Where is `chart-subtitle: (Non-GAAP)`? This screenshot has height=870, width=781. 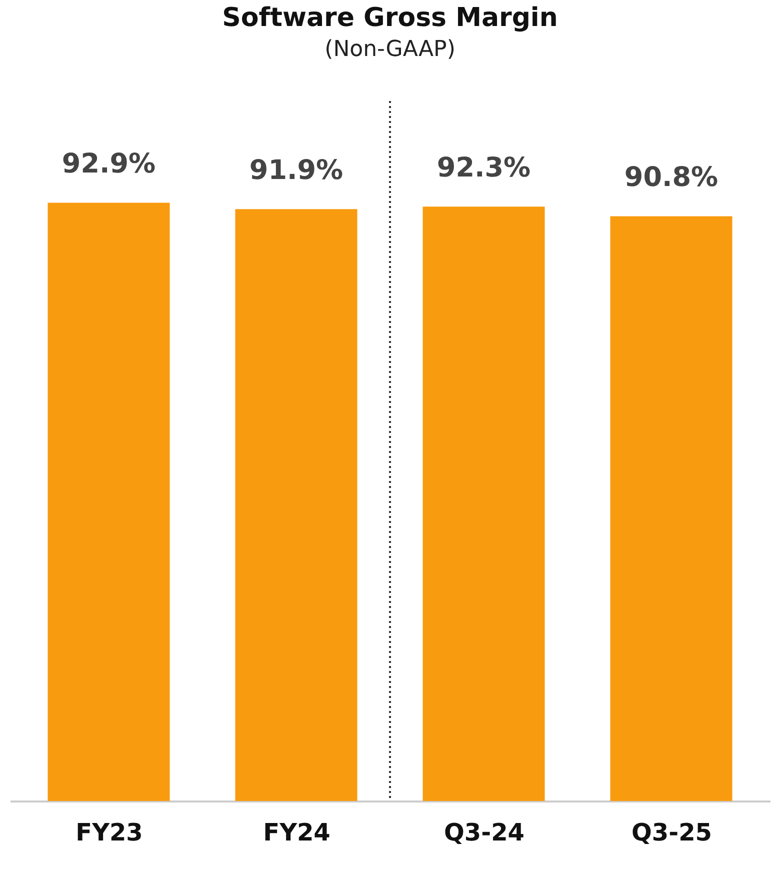
chart-subtitle: (Non-GAAP) is located at coordinates (390, 49).